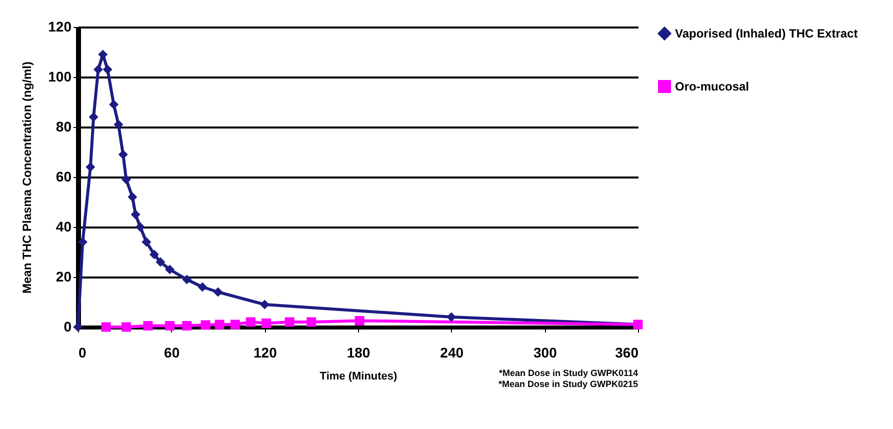 The image size is (893, 429). What do you see at coordinates (627, 352) in the screenshot?
I see `x-tick-label: 360` at bounding box center [627, 352].